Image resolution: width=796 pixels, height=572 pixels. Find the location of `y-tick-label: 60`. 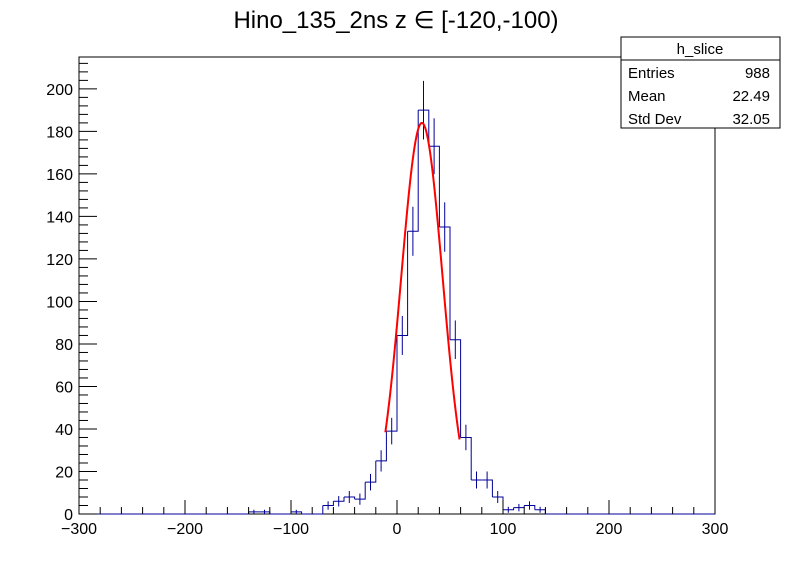

y-tick-label: 60 is located at coordinates (64, 387).